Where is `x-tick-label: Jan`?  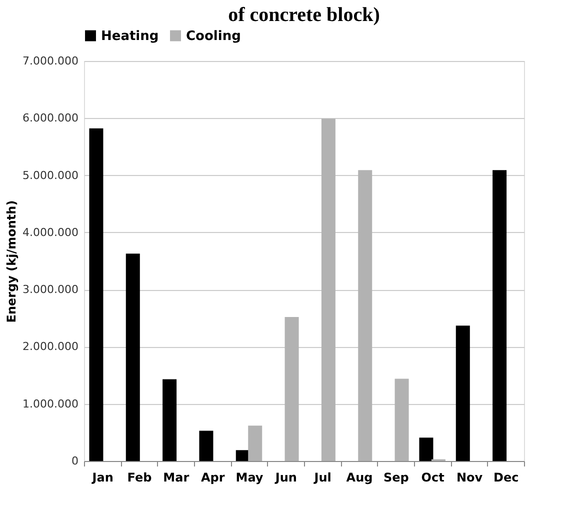 x-tick-label: Jan is located at coordinates (102, 477).